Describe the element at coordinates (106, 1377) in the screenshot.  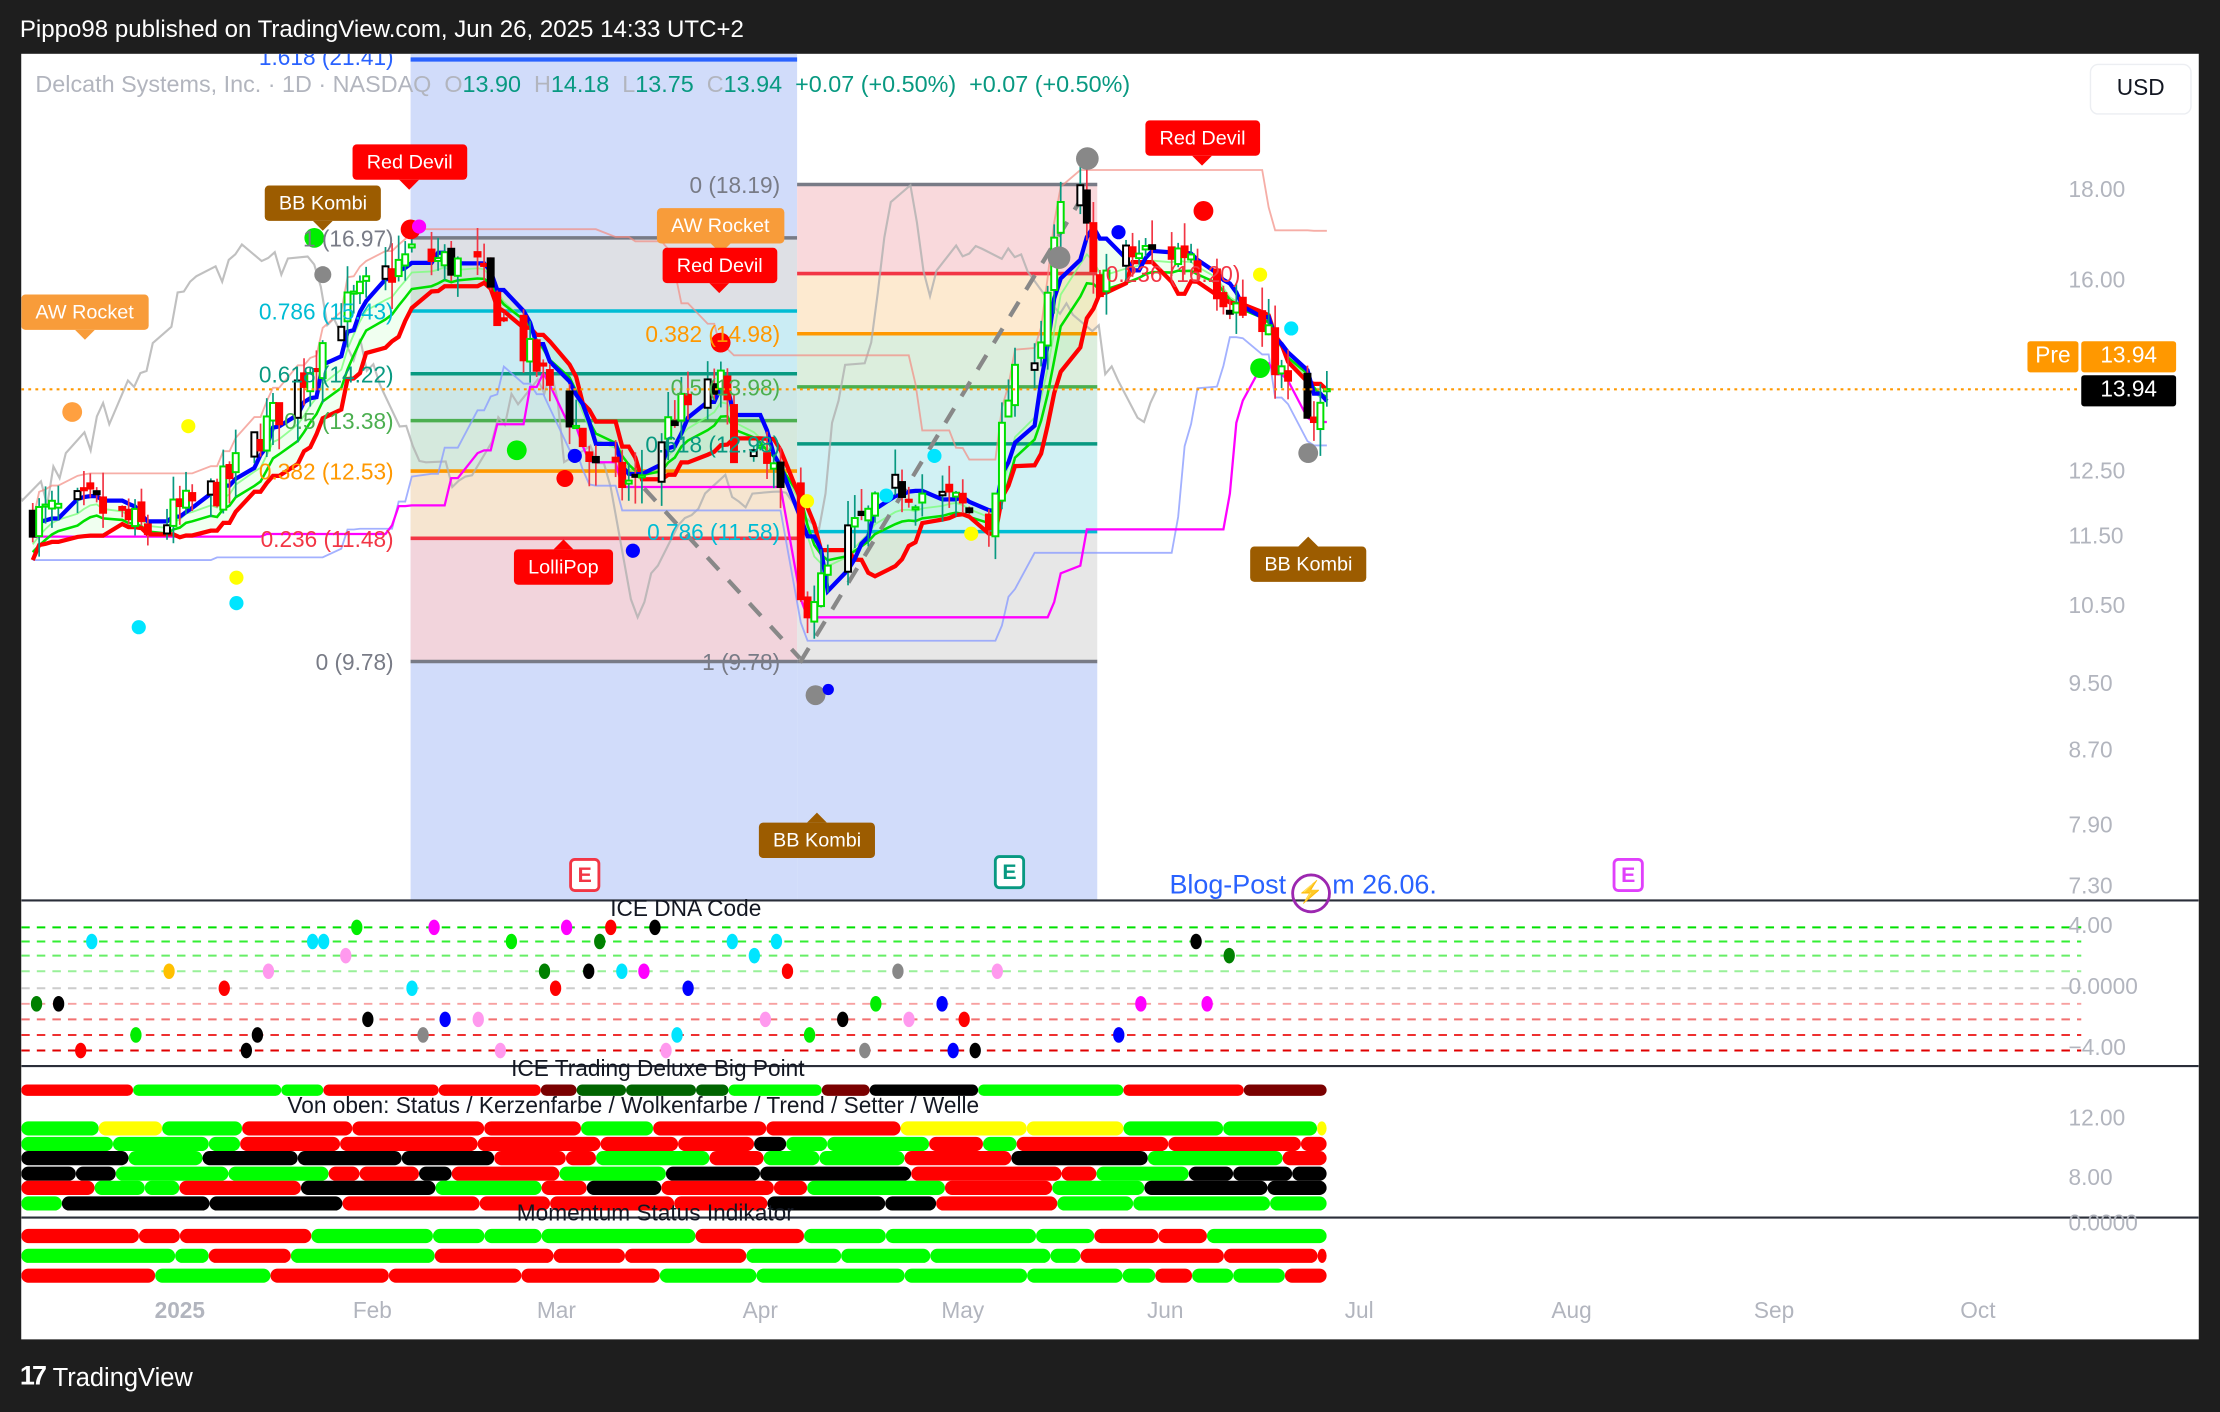
I see `tradingview-logo: 17 TradingView` at that location.